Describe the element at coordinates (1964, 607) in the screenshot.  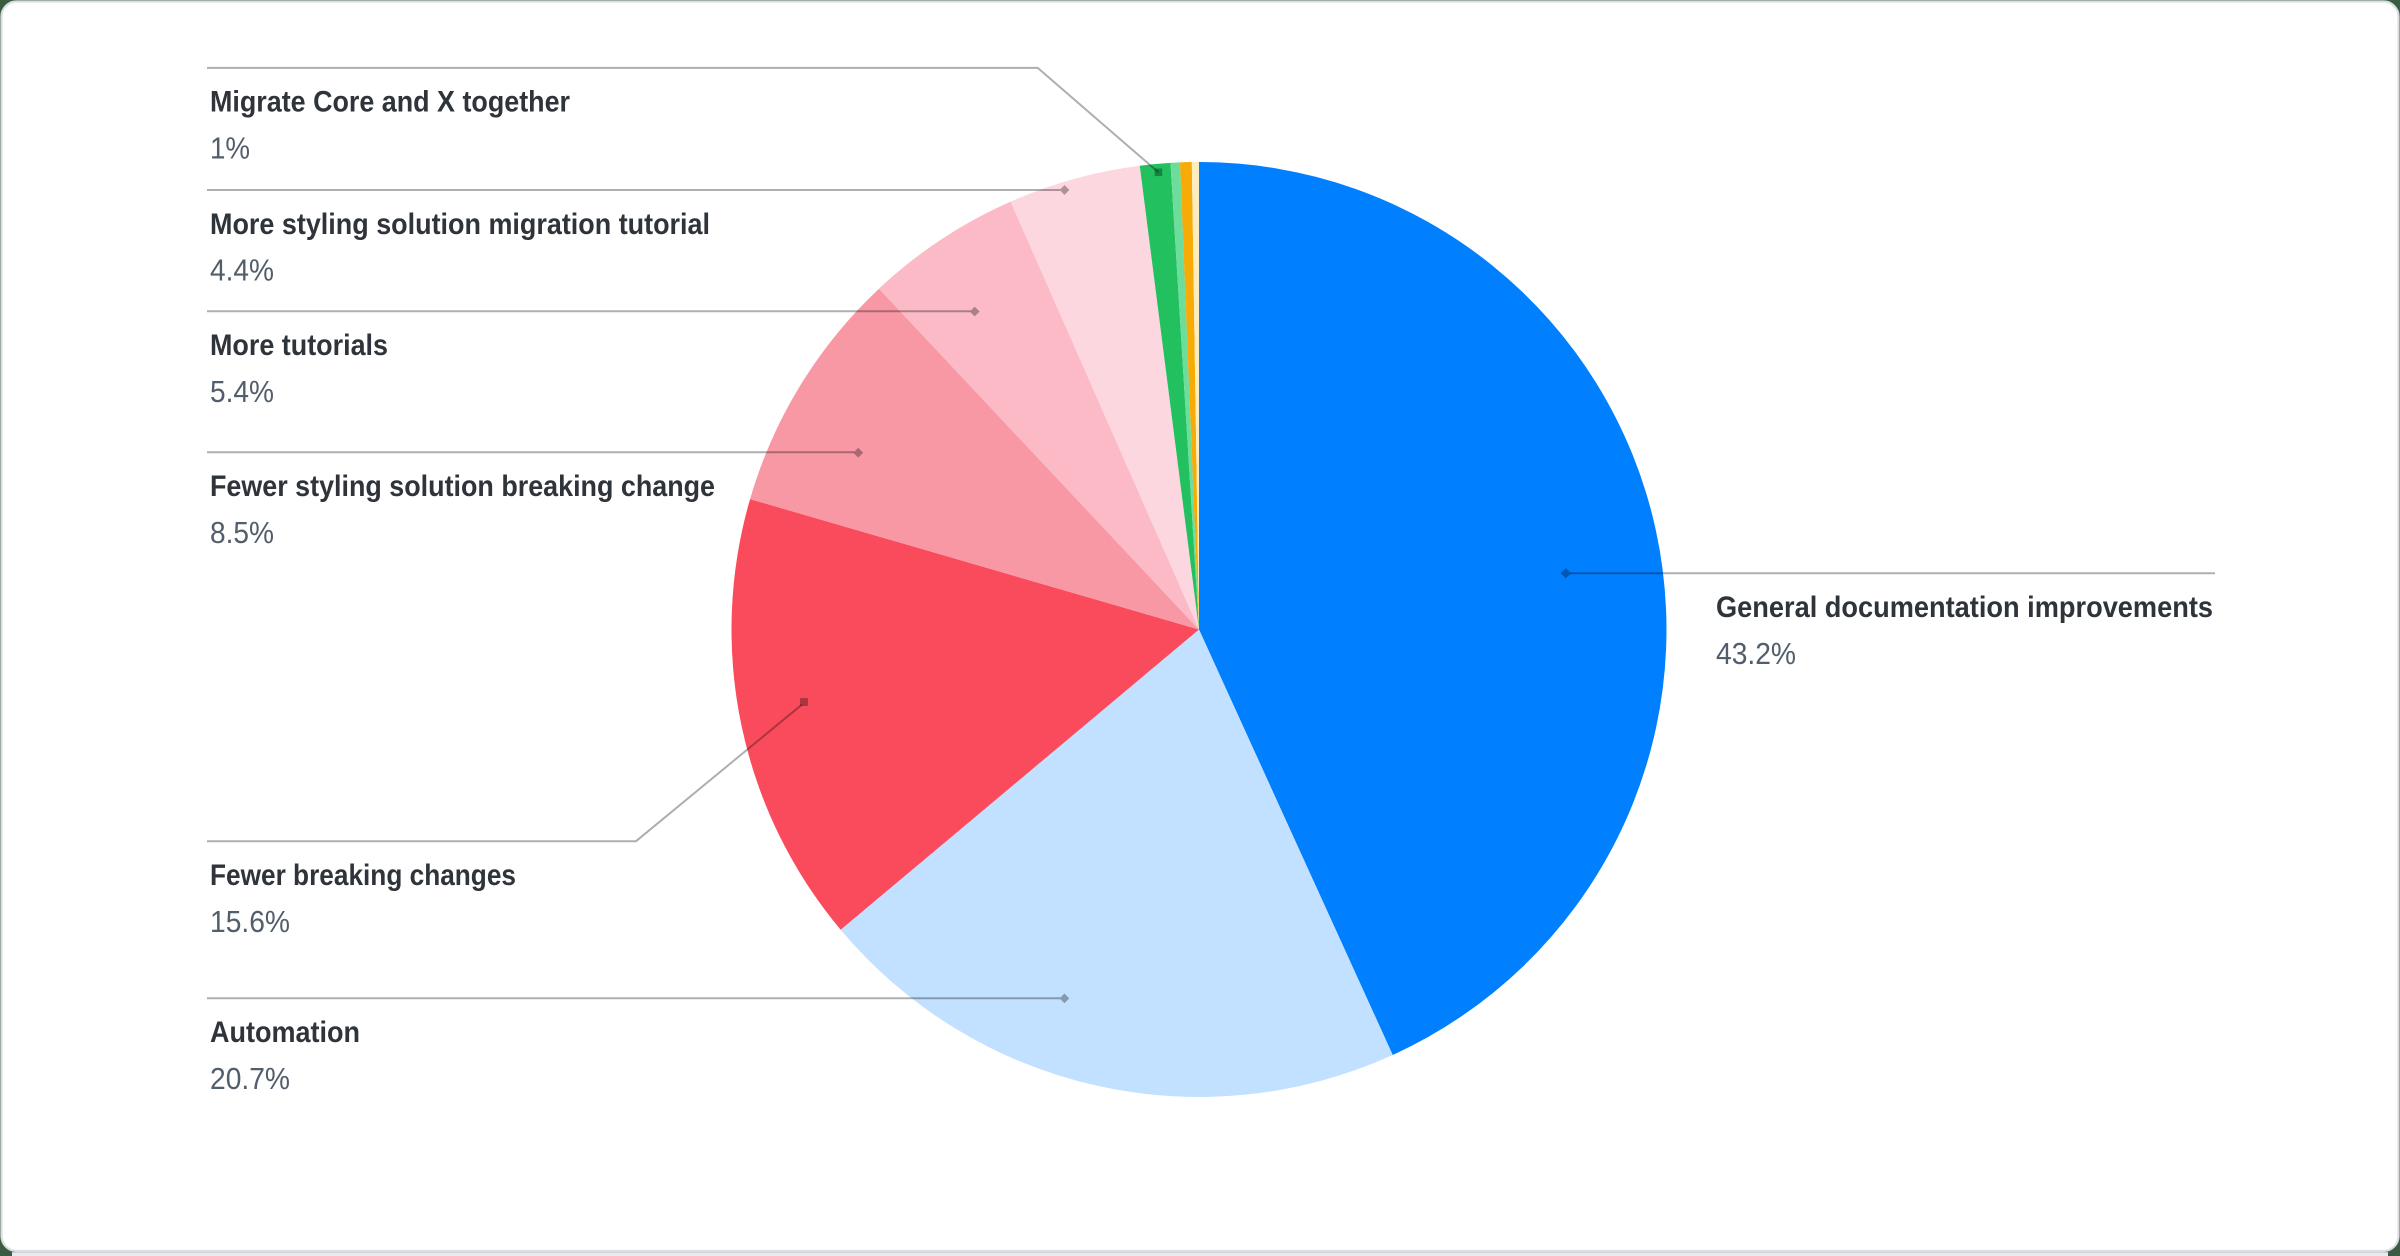
I see `svg-text:General documentation improvem: General documentation improvements` at that location.